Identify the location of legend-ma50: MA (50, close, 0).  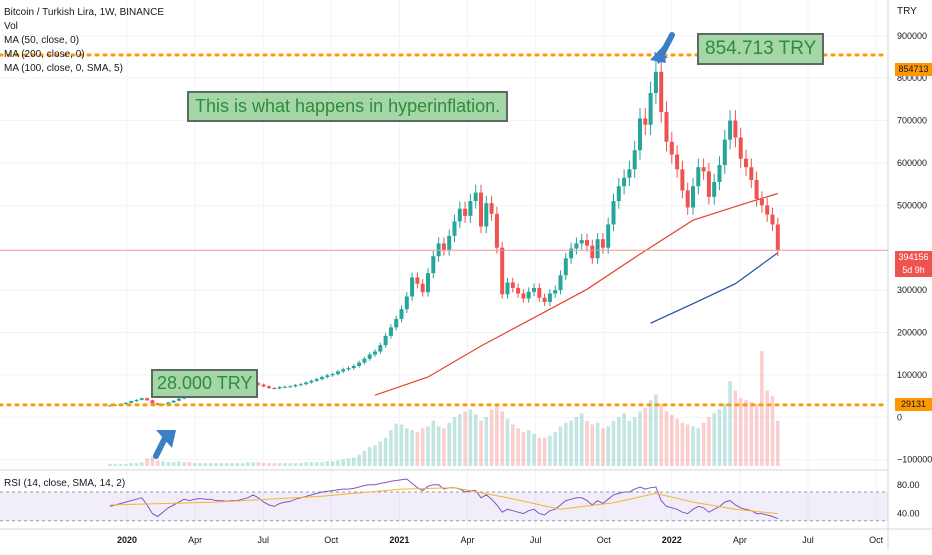
(42, 40).